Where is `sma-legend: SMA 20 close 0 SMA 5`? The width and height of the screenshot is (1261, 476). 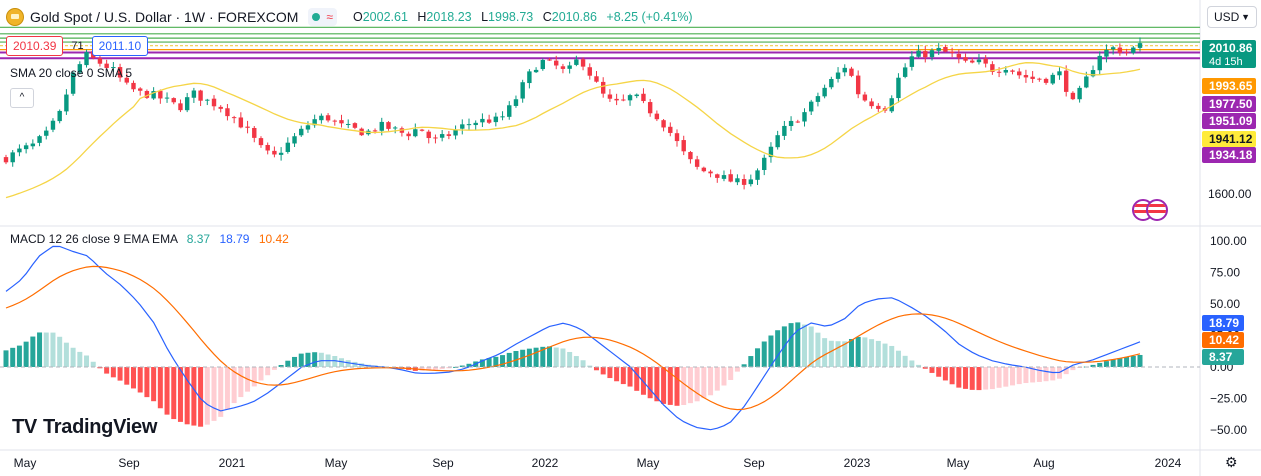 sma-legend: SMA 20 close 0 SMA 5 is located at coordinates (71, 73).